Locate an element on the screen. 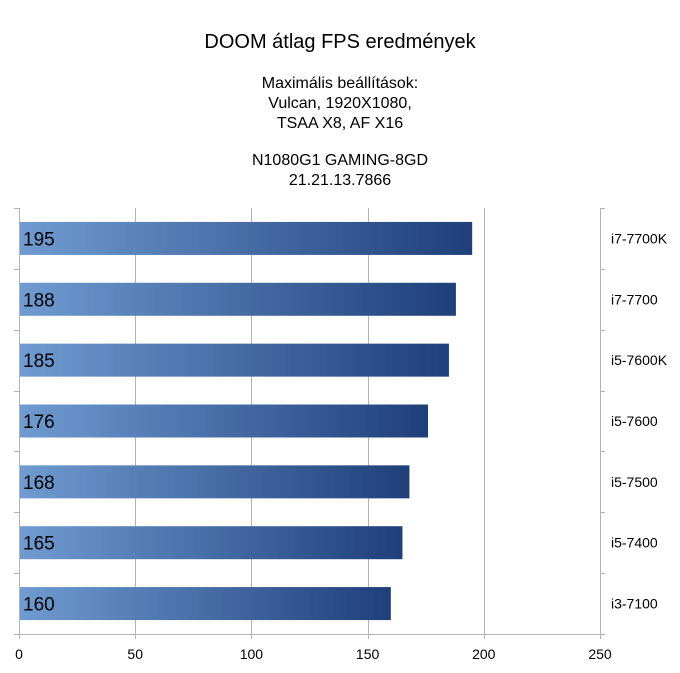 The image size is (680, 673). subtitle-line-3: TSAA X8, AF X16 is located at coordinates (340, 123).